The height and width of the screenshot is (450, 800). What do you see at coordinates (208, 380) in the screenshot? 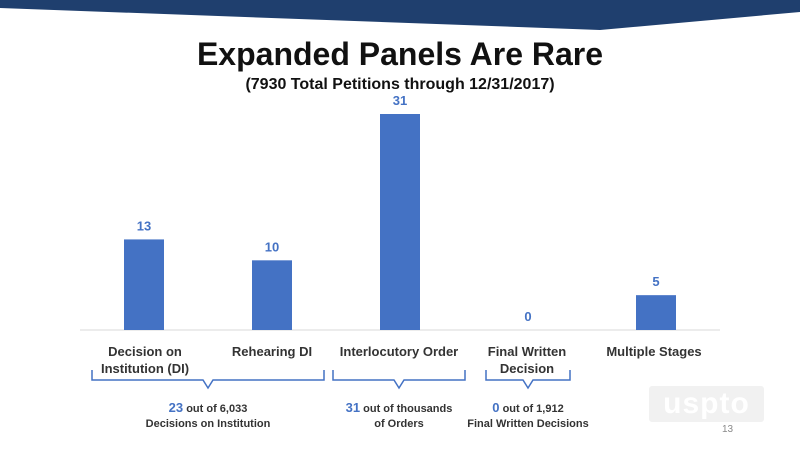
I see `bracket-decisions-on-institution` at bounding box center [208, 380].